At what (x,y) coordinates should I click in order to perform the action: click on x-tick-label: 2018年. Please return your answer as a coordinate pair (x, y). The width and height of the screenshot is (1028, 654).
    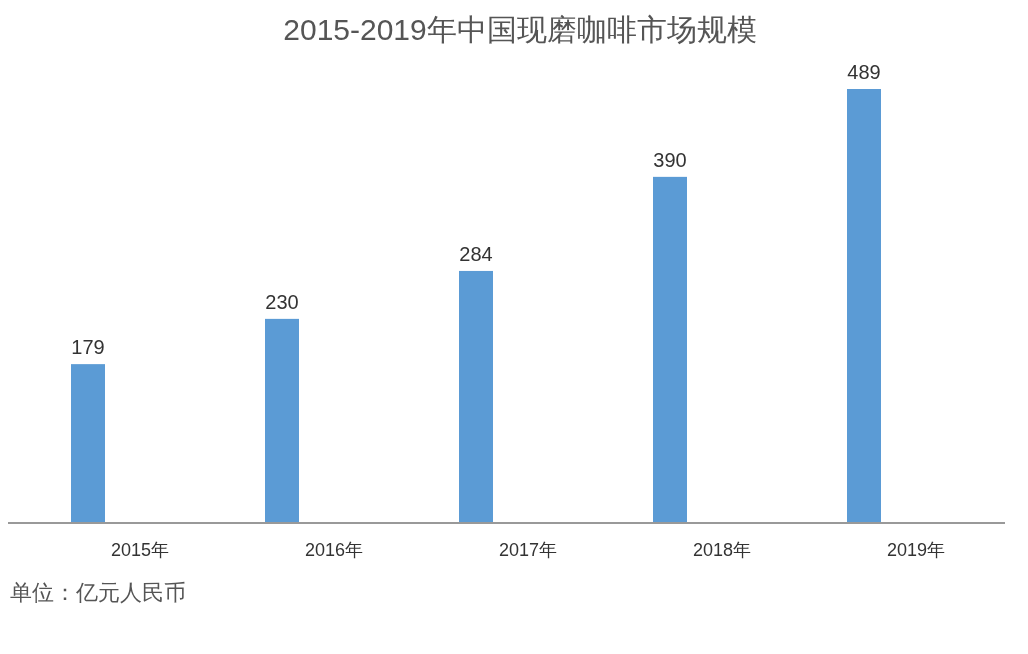
    Looking at the image, I should click on (722, 550).